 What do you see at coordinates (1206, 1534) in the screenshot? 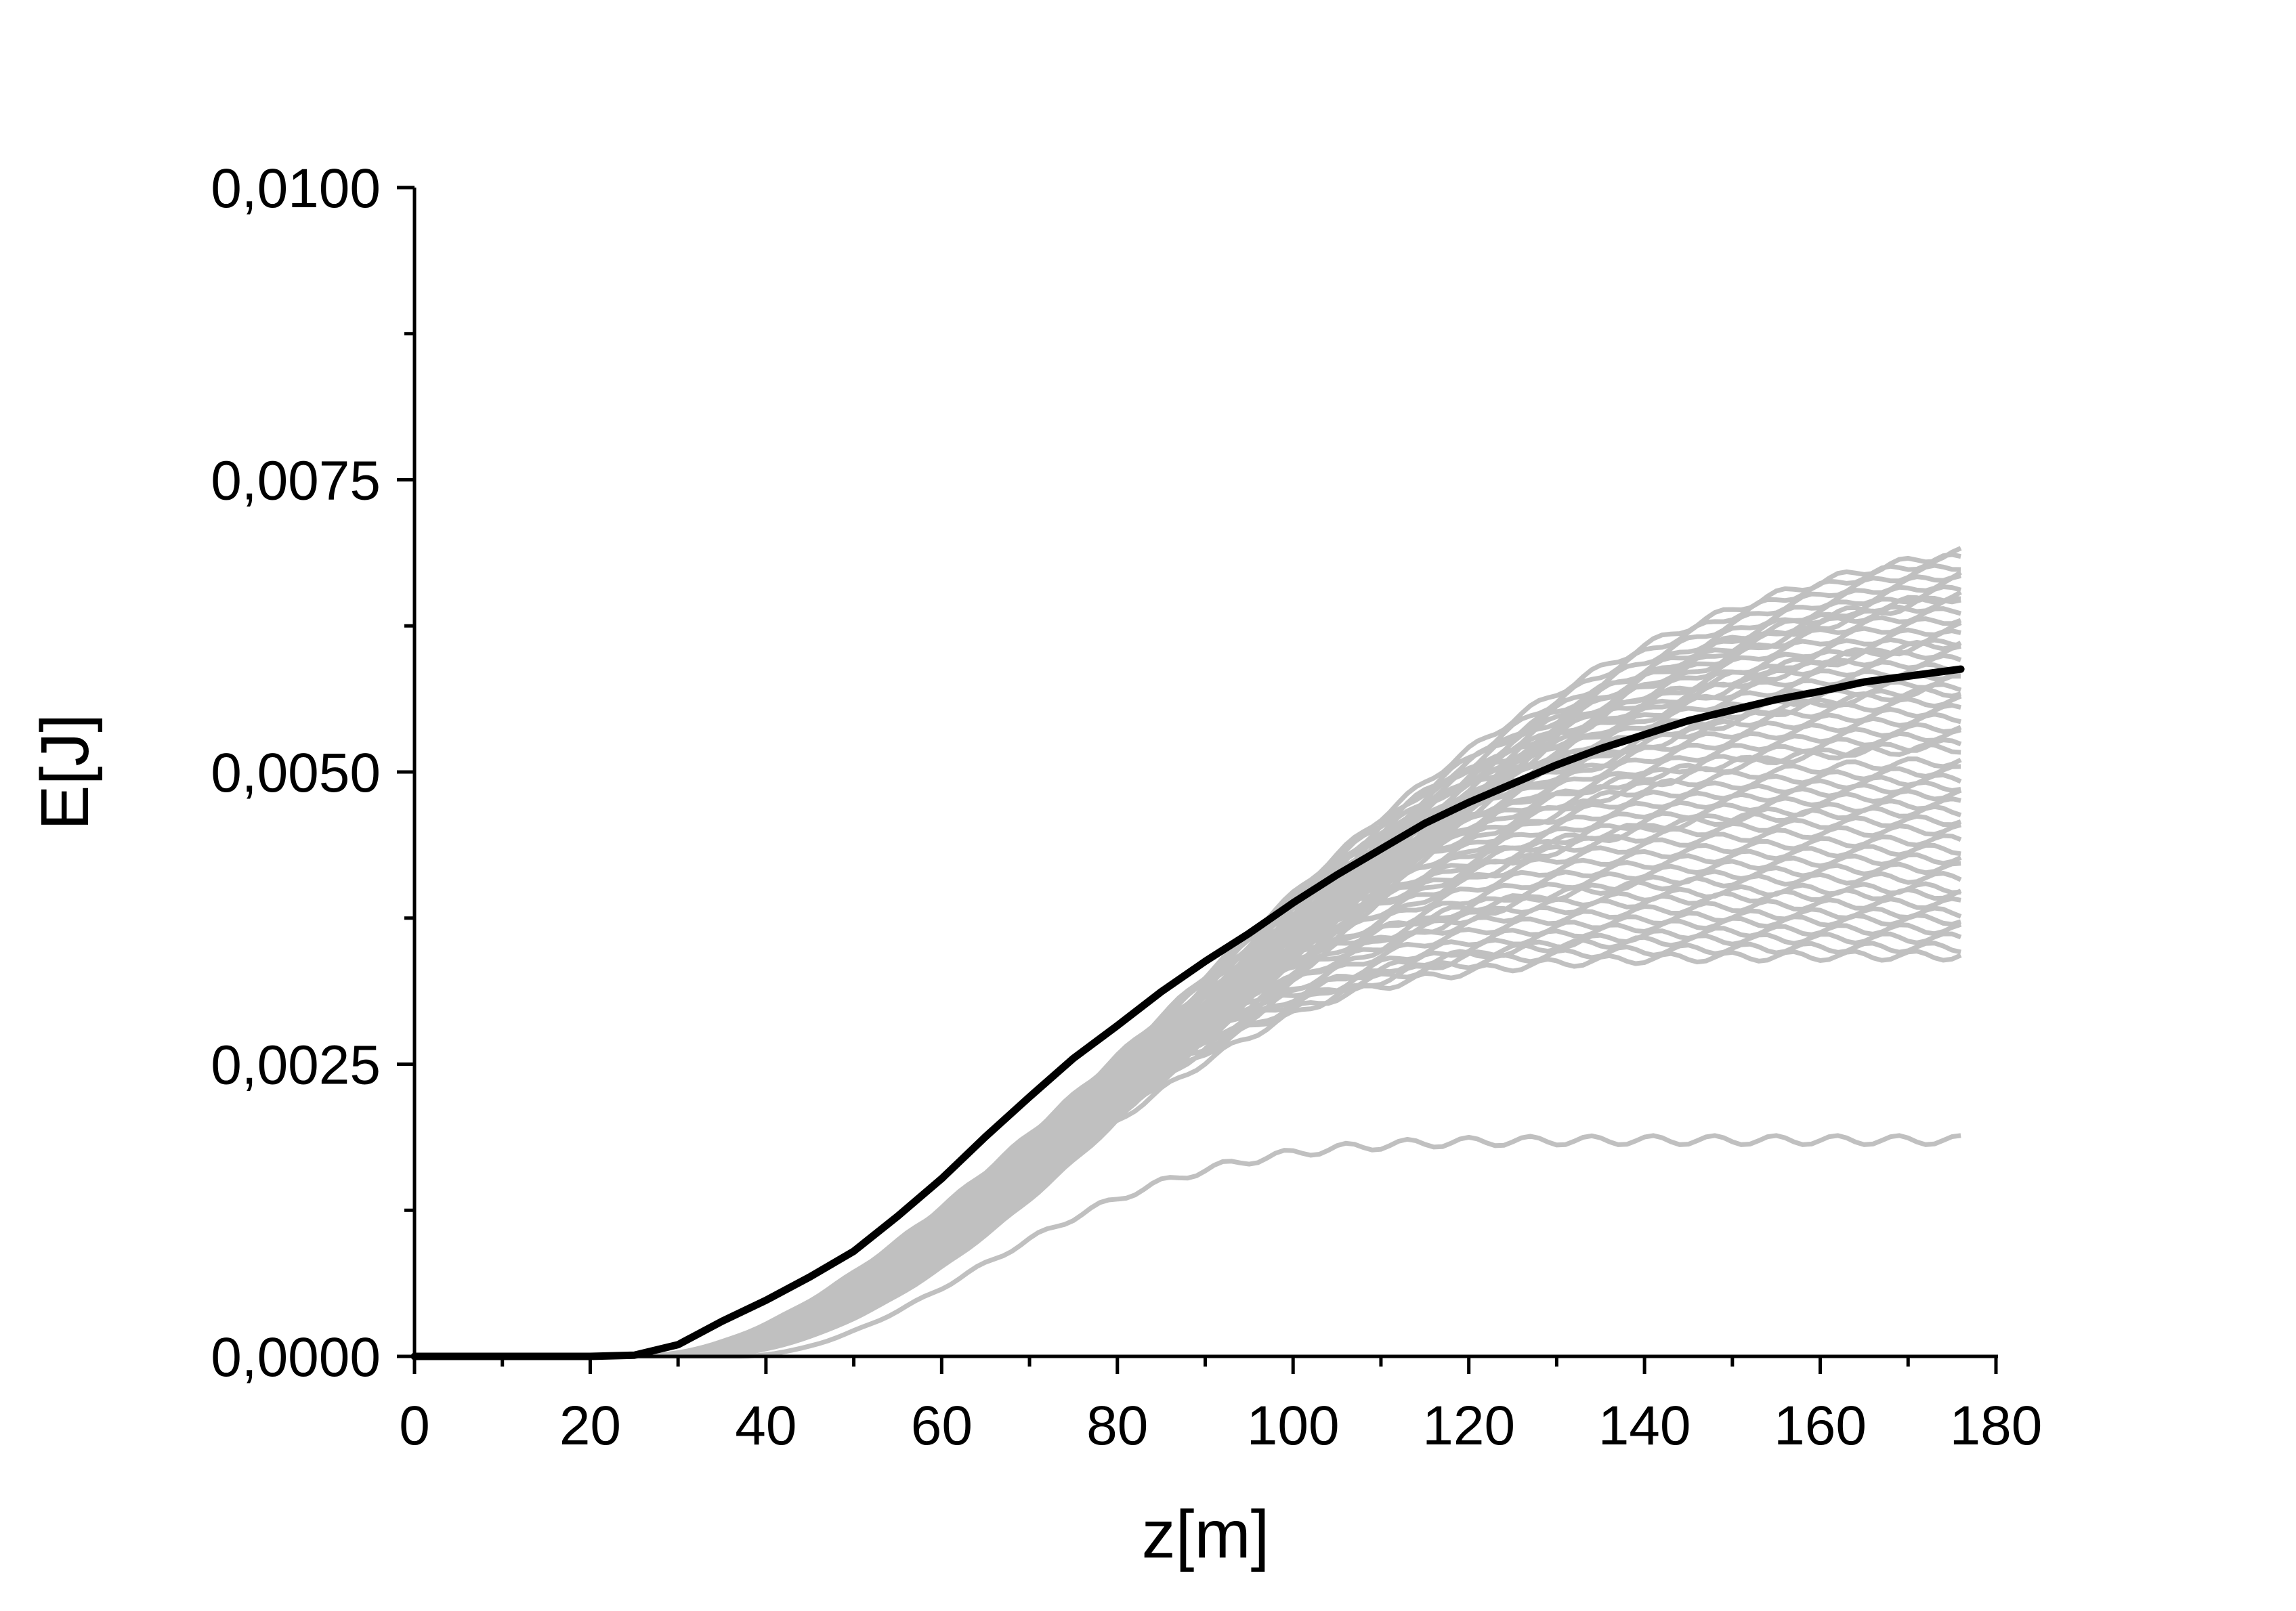
I see `x-axis-title: z[m]` at bounding box center [1206, 1534].